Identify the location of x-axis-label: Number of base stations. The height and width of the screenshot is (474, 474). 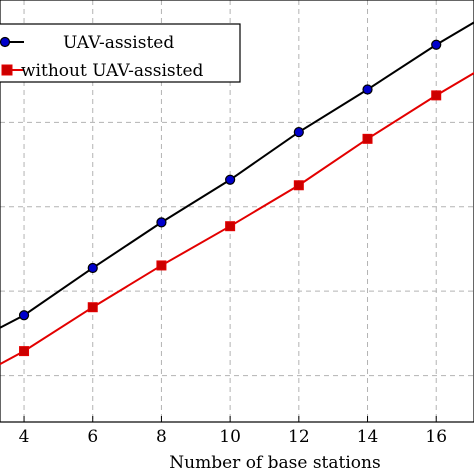
(274, 463).